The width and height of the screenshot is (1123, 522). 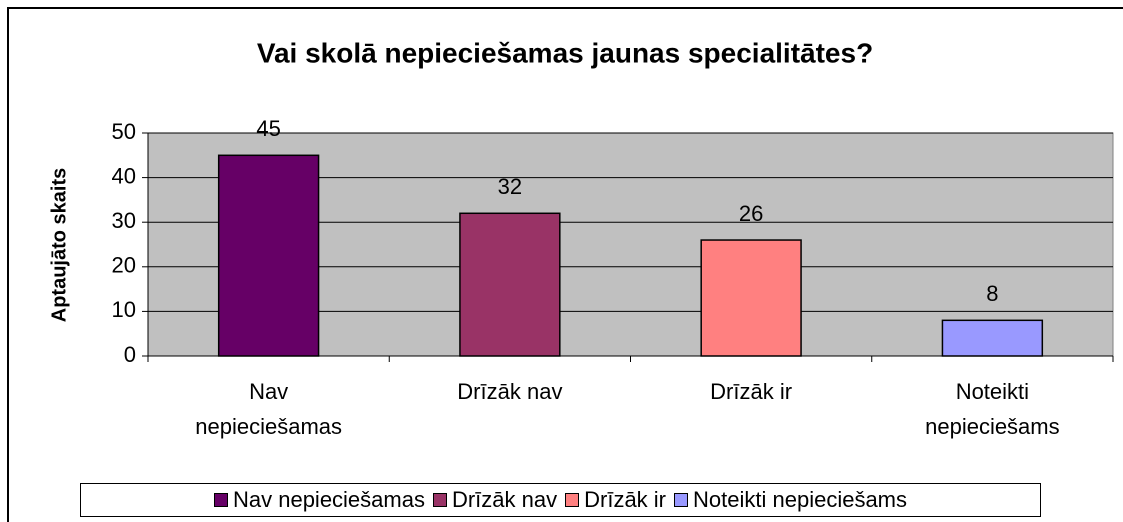 I want to click on legend-label: Drīzāk ir, so click(x=625, y=499).